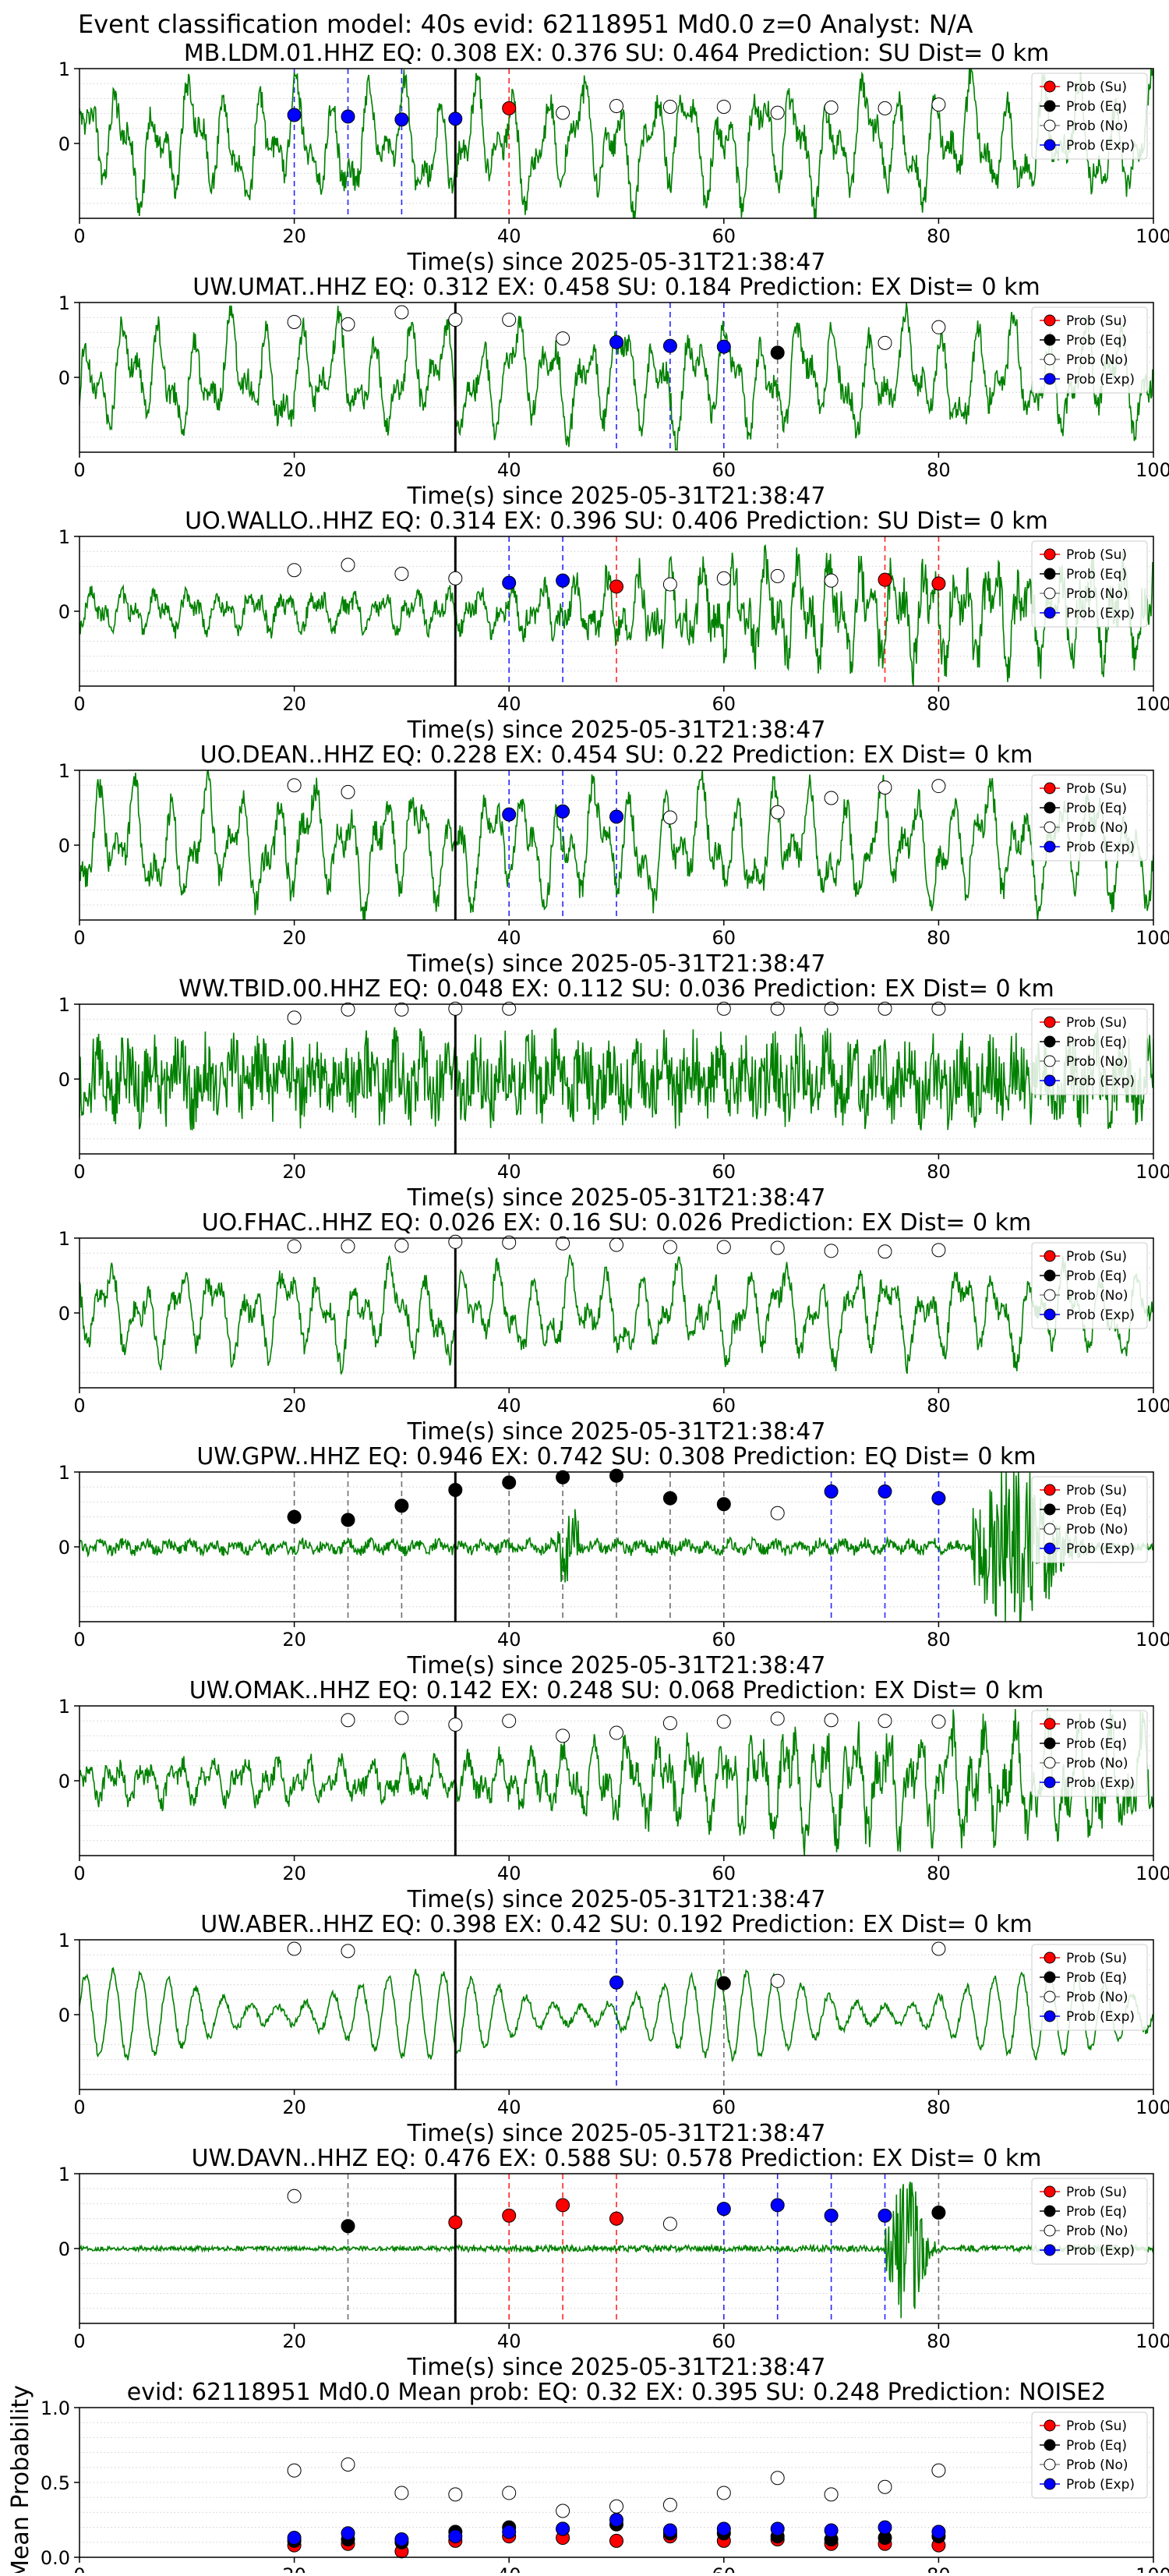 The image size is (1169, 2576). I want to click on y-tick-label: 0.5, so click(56, 2483).